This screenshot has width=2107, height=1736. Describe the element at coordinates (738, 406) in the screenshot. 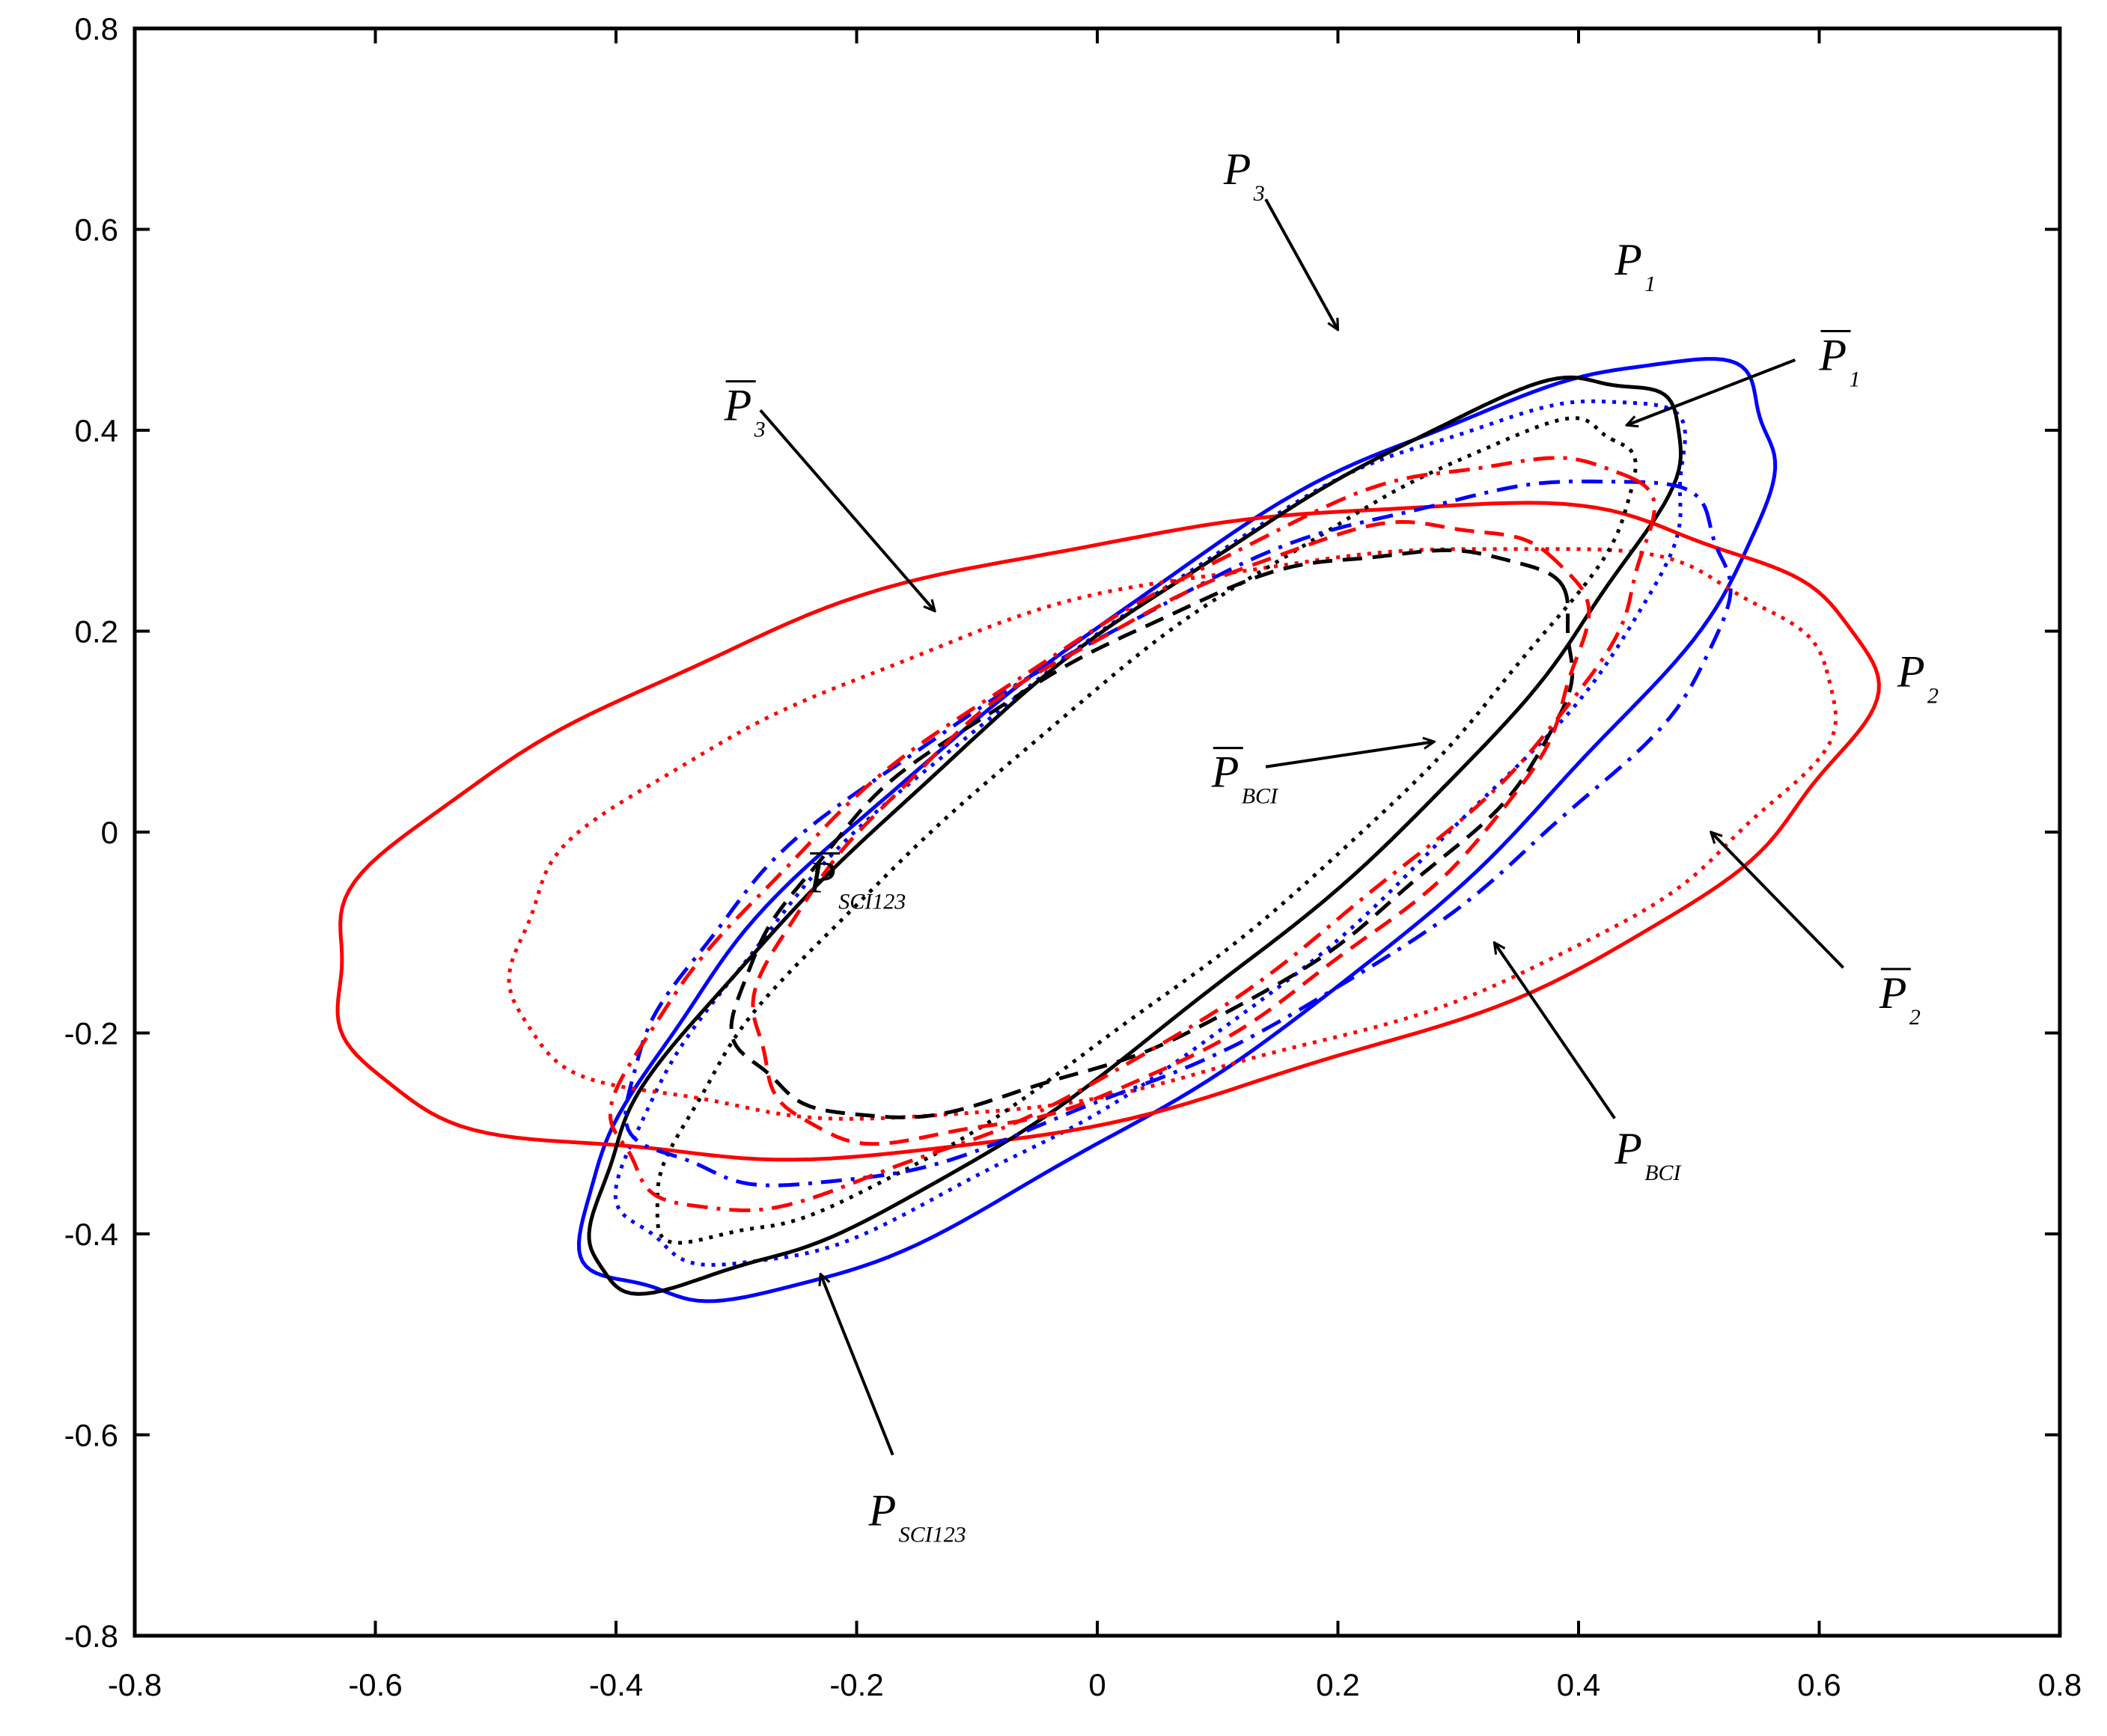

I see `annotation-label-P3bar: P` at that location.